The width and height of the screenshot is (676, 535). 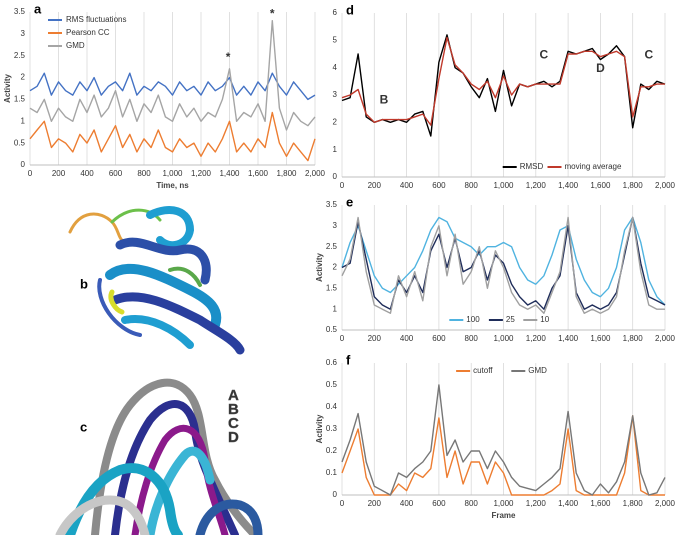 I want to click on y-tick-label: 0.1, so click(x=332, y=472).